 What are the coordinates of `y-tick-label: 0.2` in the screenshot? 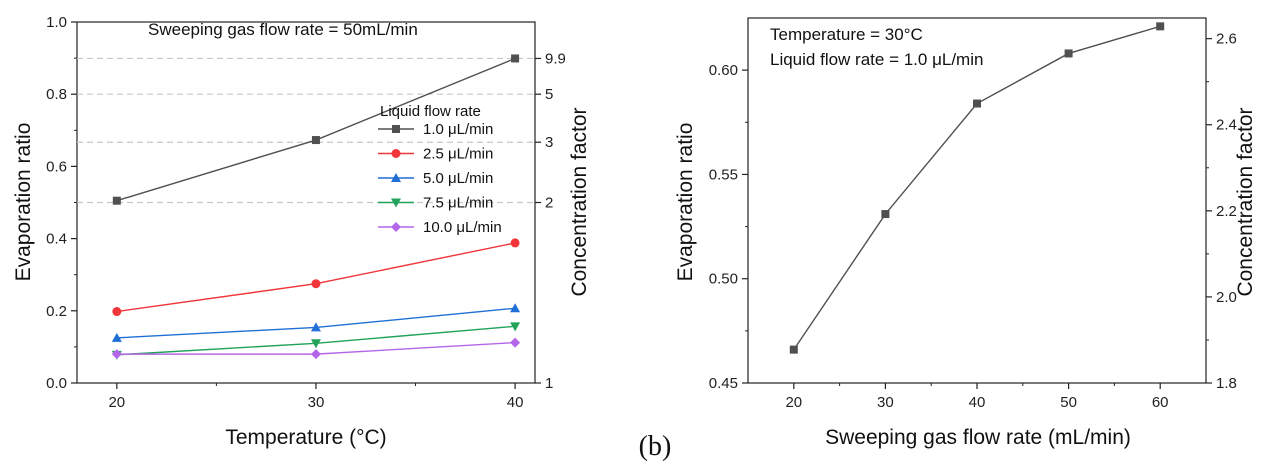 It's located at (56, 311).